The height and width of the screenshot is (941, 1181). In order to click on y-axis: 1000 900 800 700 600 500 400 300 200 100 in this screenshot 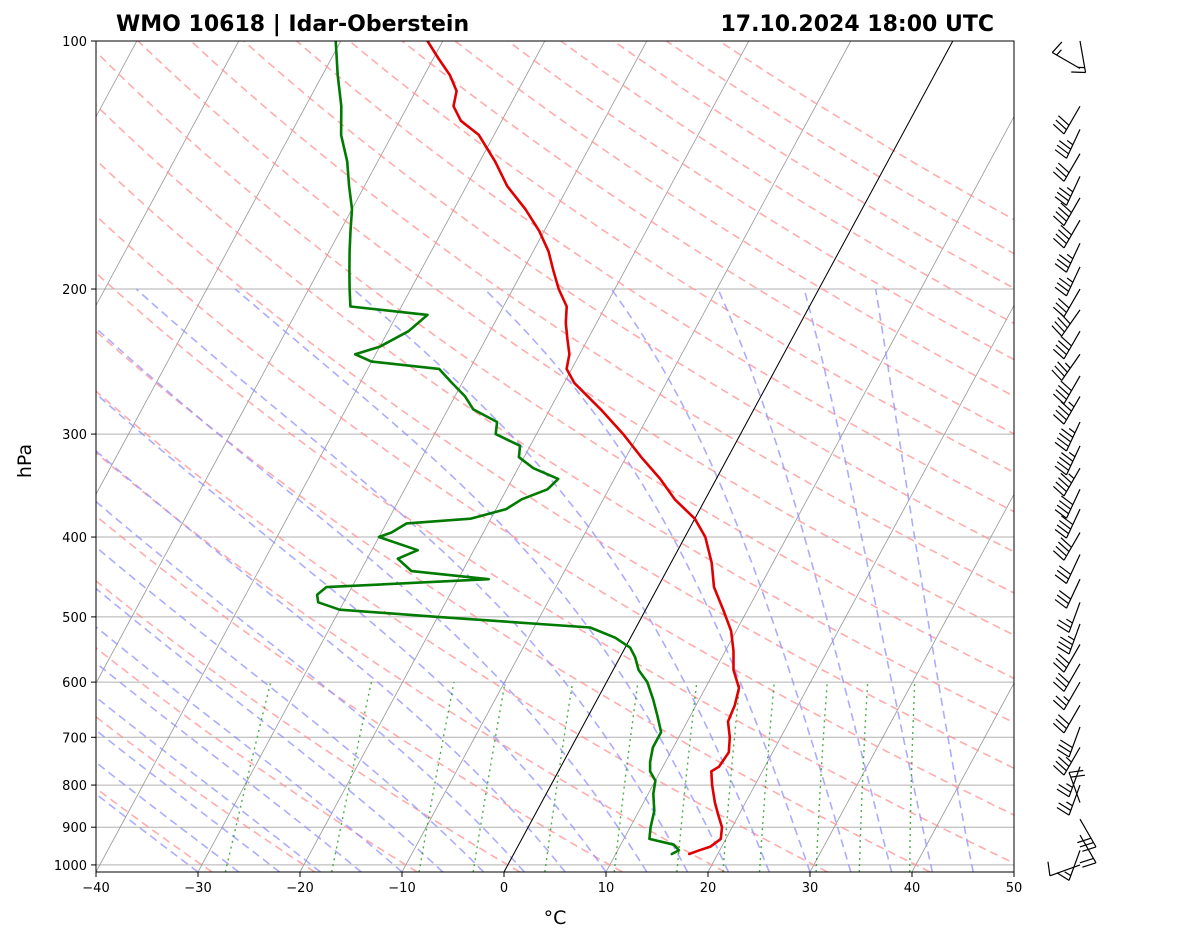, I will do `click(75, 454)`.